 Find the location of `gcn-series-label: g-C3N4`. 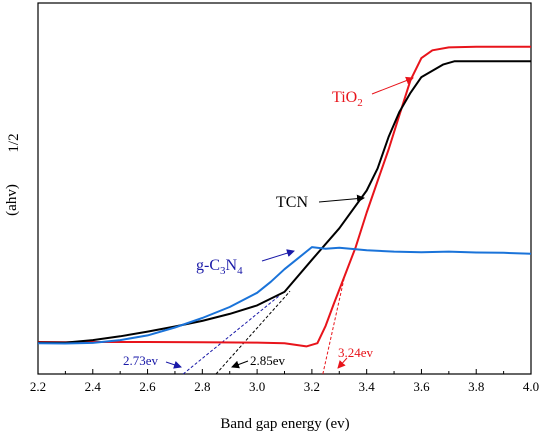

gcn-series-label: g-C3N4 is located at coordinates (219, 267).